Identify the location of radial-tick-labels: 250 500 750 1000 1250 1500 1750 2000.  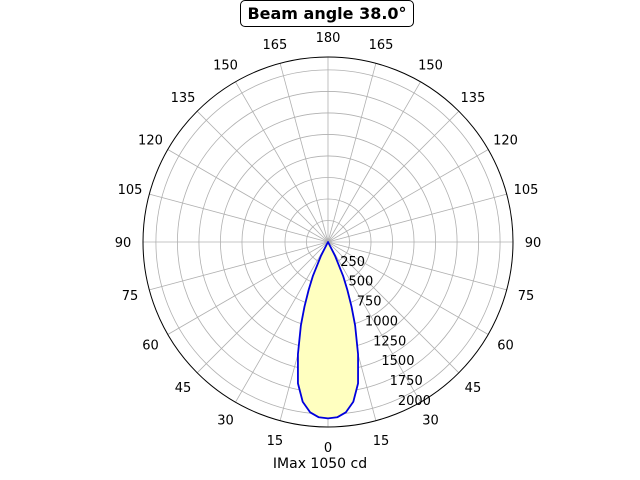
(385, 332).